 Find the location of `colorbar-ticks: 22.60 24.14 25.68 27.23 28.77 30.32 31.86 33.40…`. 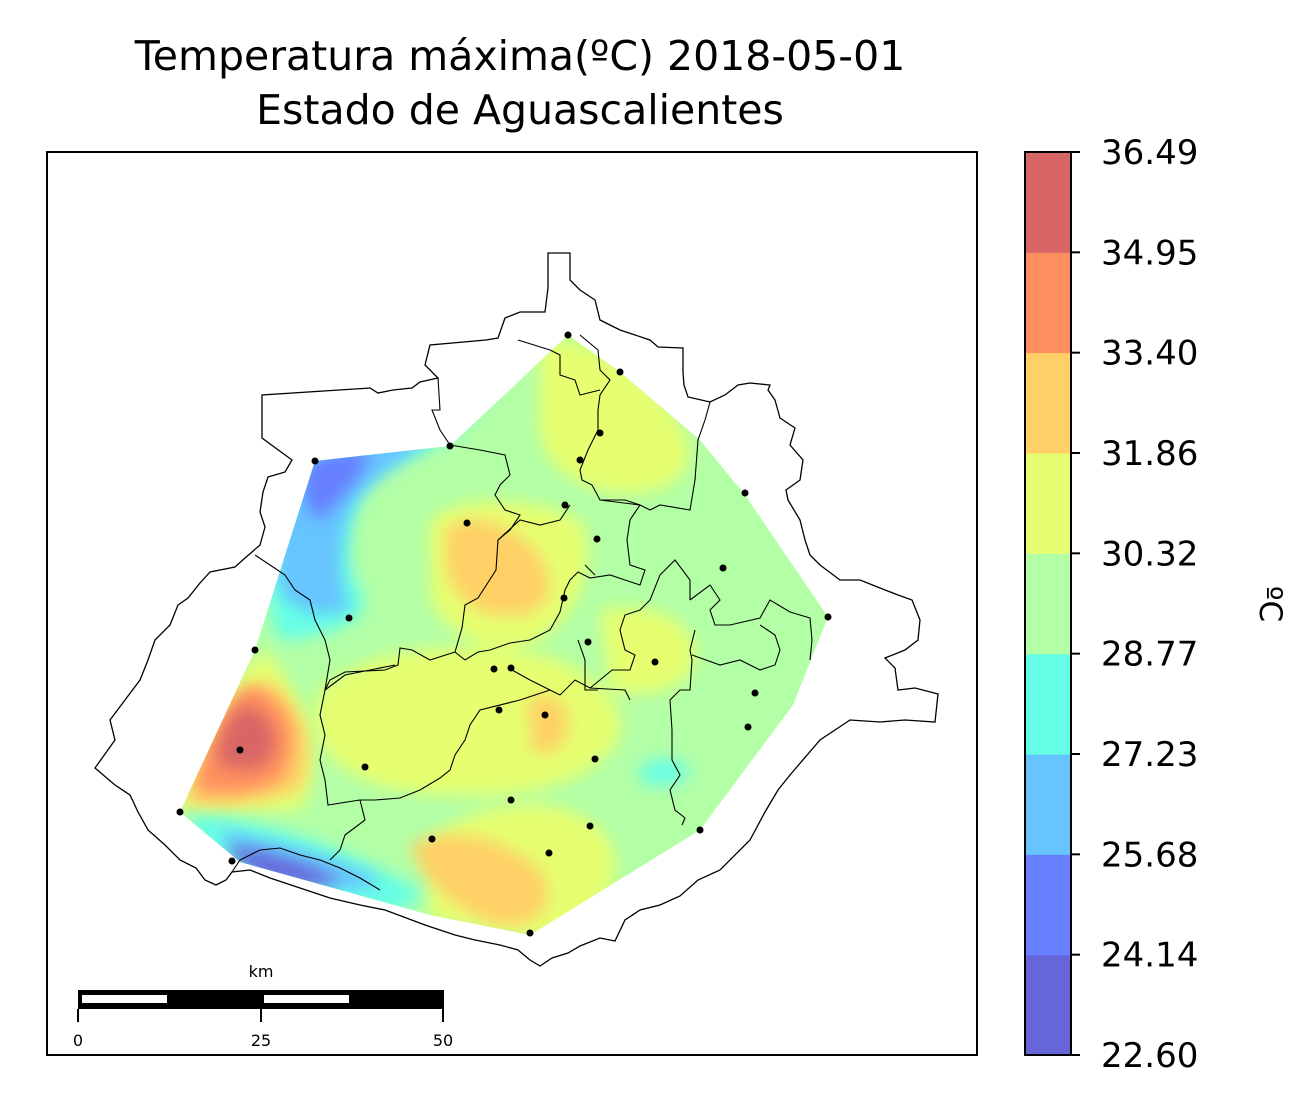

colorbar-ticks: 22.60 24.14 25.68 27.23 28.77 30.32 31.86 33.40… is located at coordinates (1134, 604).